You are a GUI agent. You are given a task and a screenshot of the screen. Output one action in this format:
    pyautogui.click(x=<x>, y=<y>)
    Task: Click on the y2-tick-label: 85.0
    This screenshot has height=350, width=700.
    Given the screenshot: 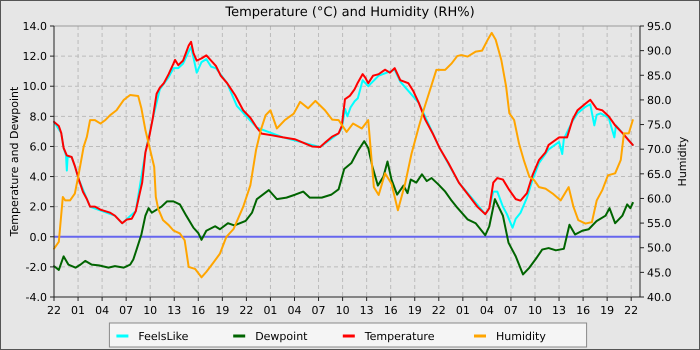 What is the action you would take?
    pyautogui.click(x=659, y=75)
    